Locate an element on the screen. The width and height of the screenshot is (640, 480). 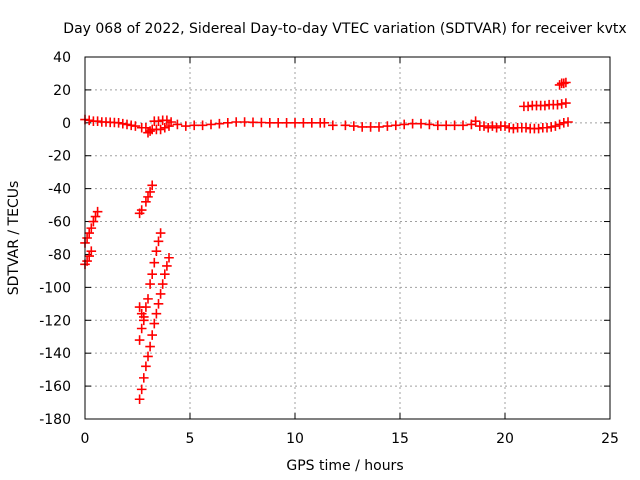
y-tick-label-11: 40 is located at coordinates (62, 58).